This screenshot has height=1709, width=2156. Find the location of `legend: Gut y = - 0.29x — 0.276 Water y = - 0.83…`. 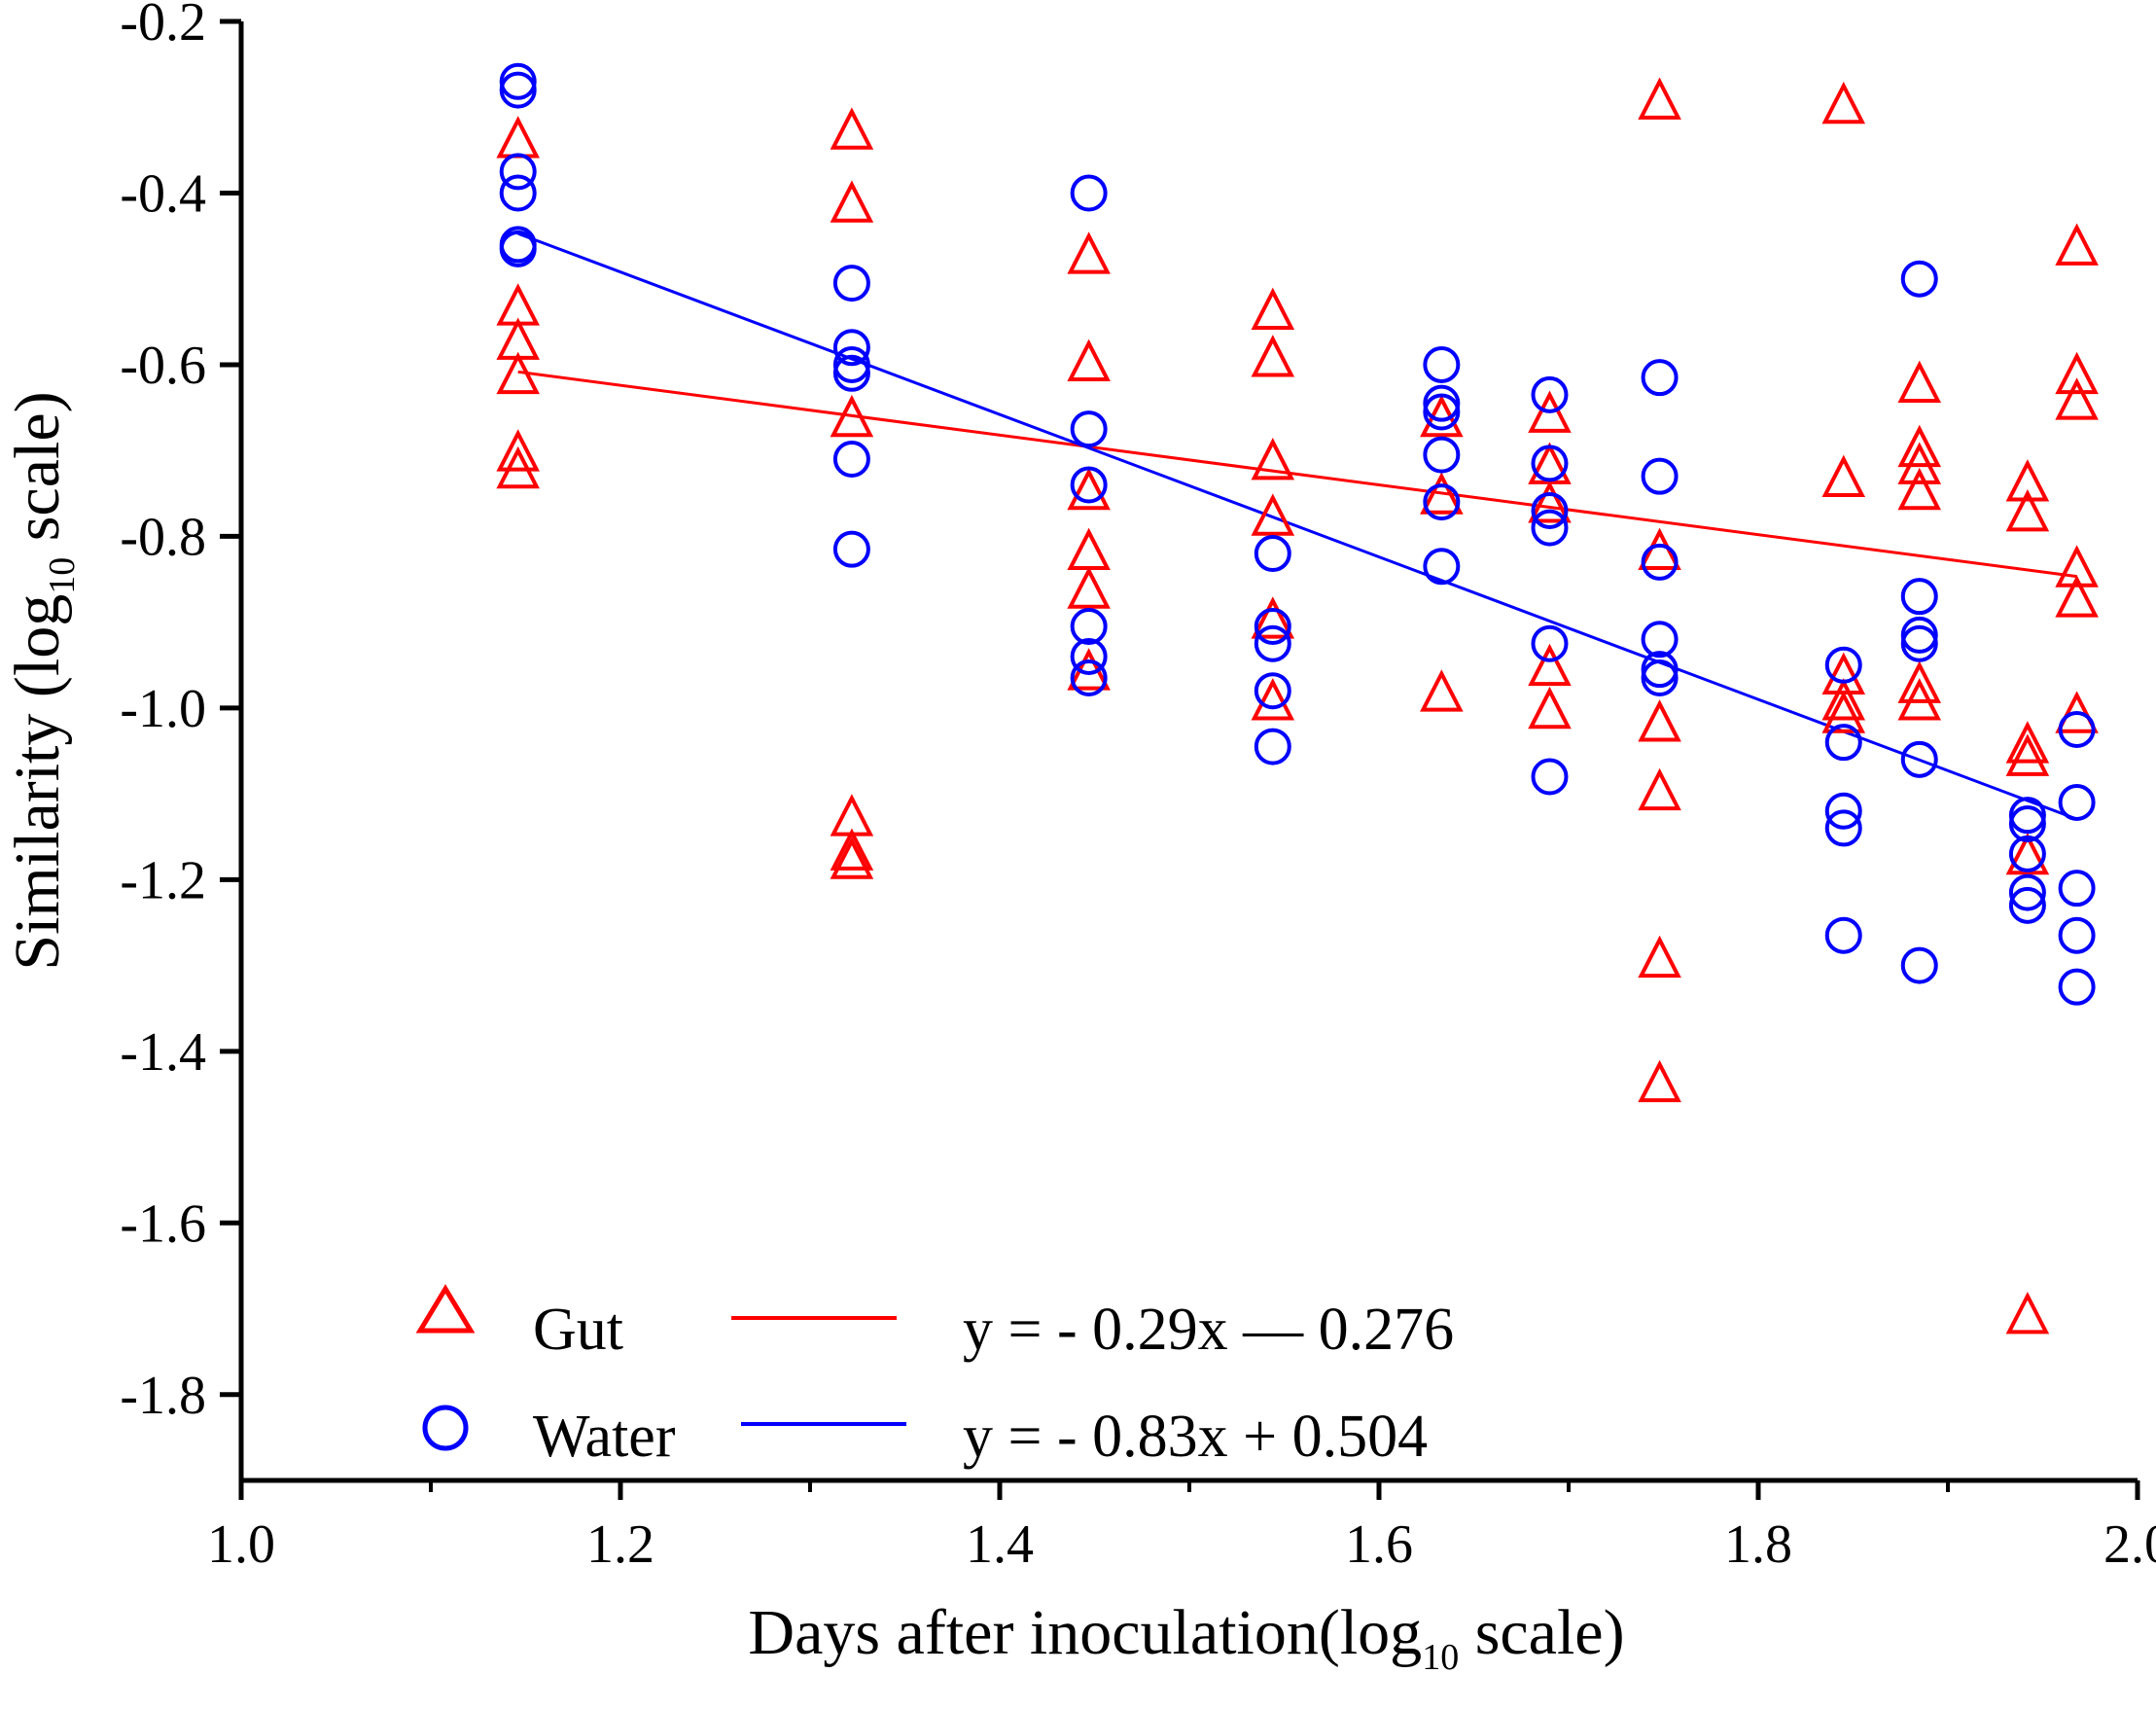

legend: Gut y = - 0.29x — 0.276 Water y = - 0.83… is located at coordinates (934, 1377).